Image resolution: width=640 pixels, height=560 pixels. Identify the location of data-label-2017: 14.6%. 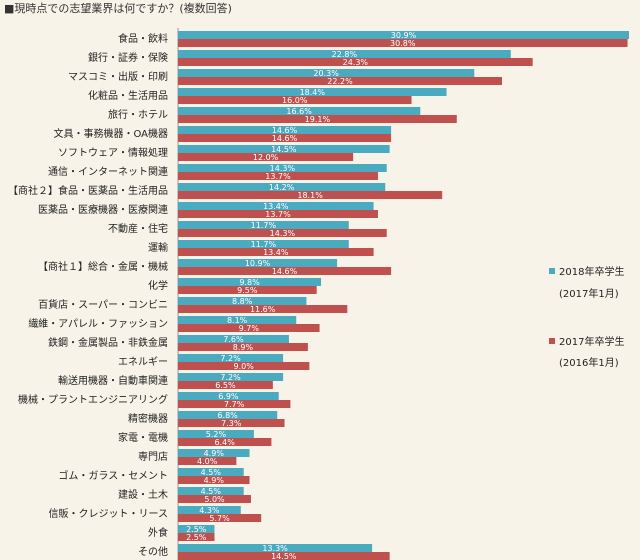
(285, 271).